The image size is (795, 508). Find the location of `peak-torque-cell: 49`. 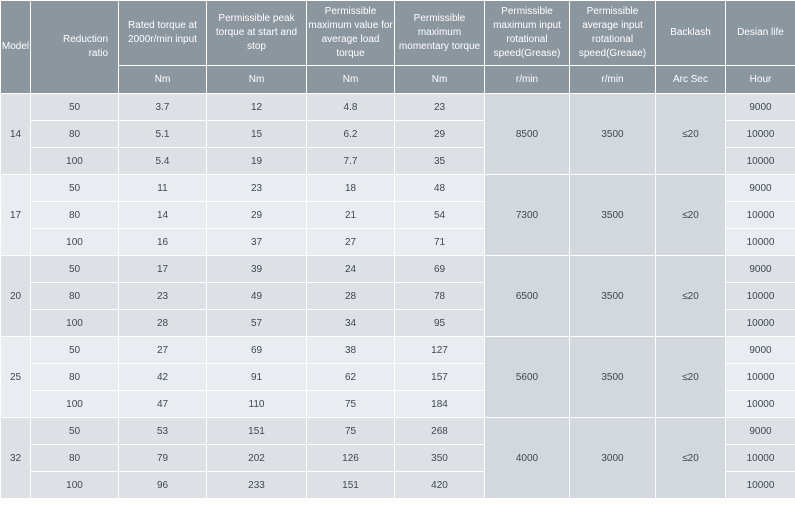

peak-torque-cell: 49 is located at coordinates (256, 296).